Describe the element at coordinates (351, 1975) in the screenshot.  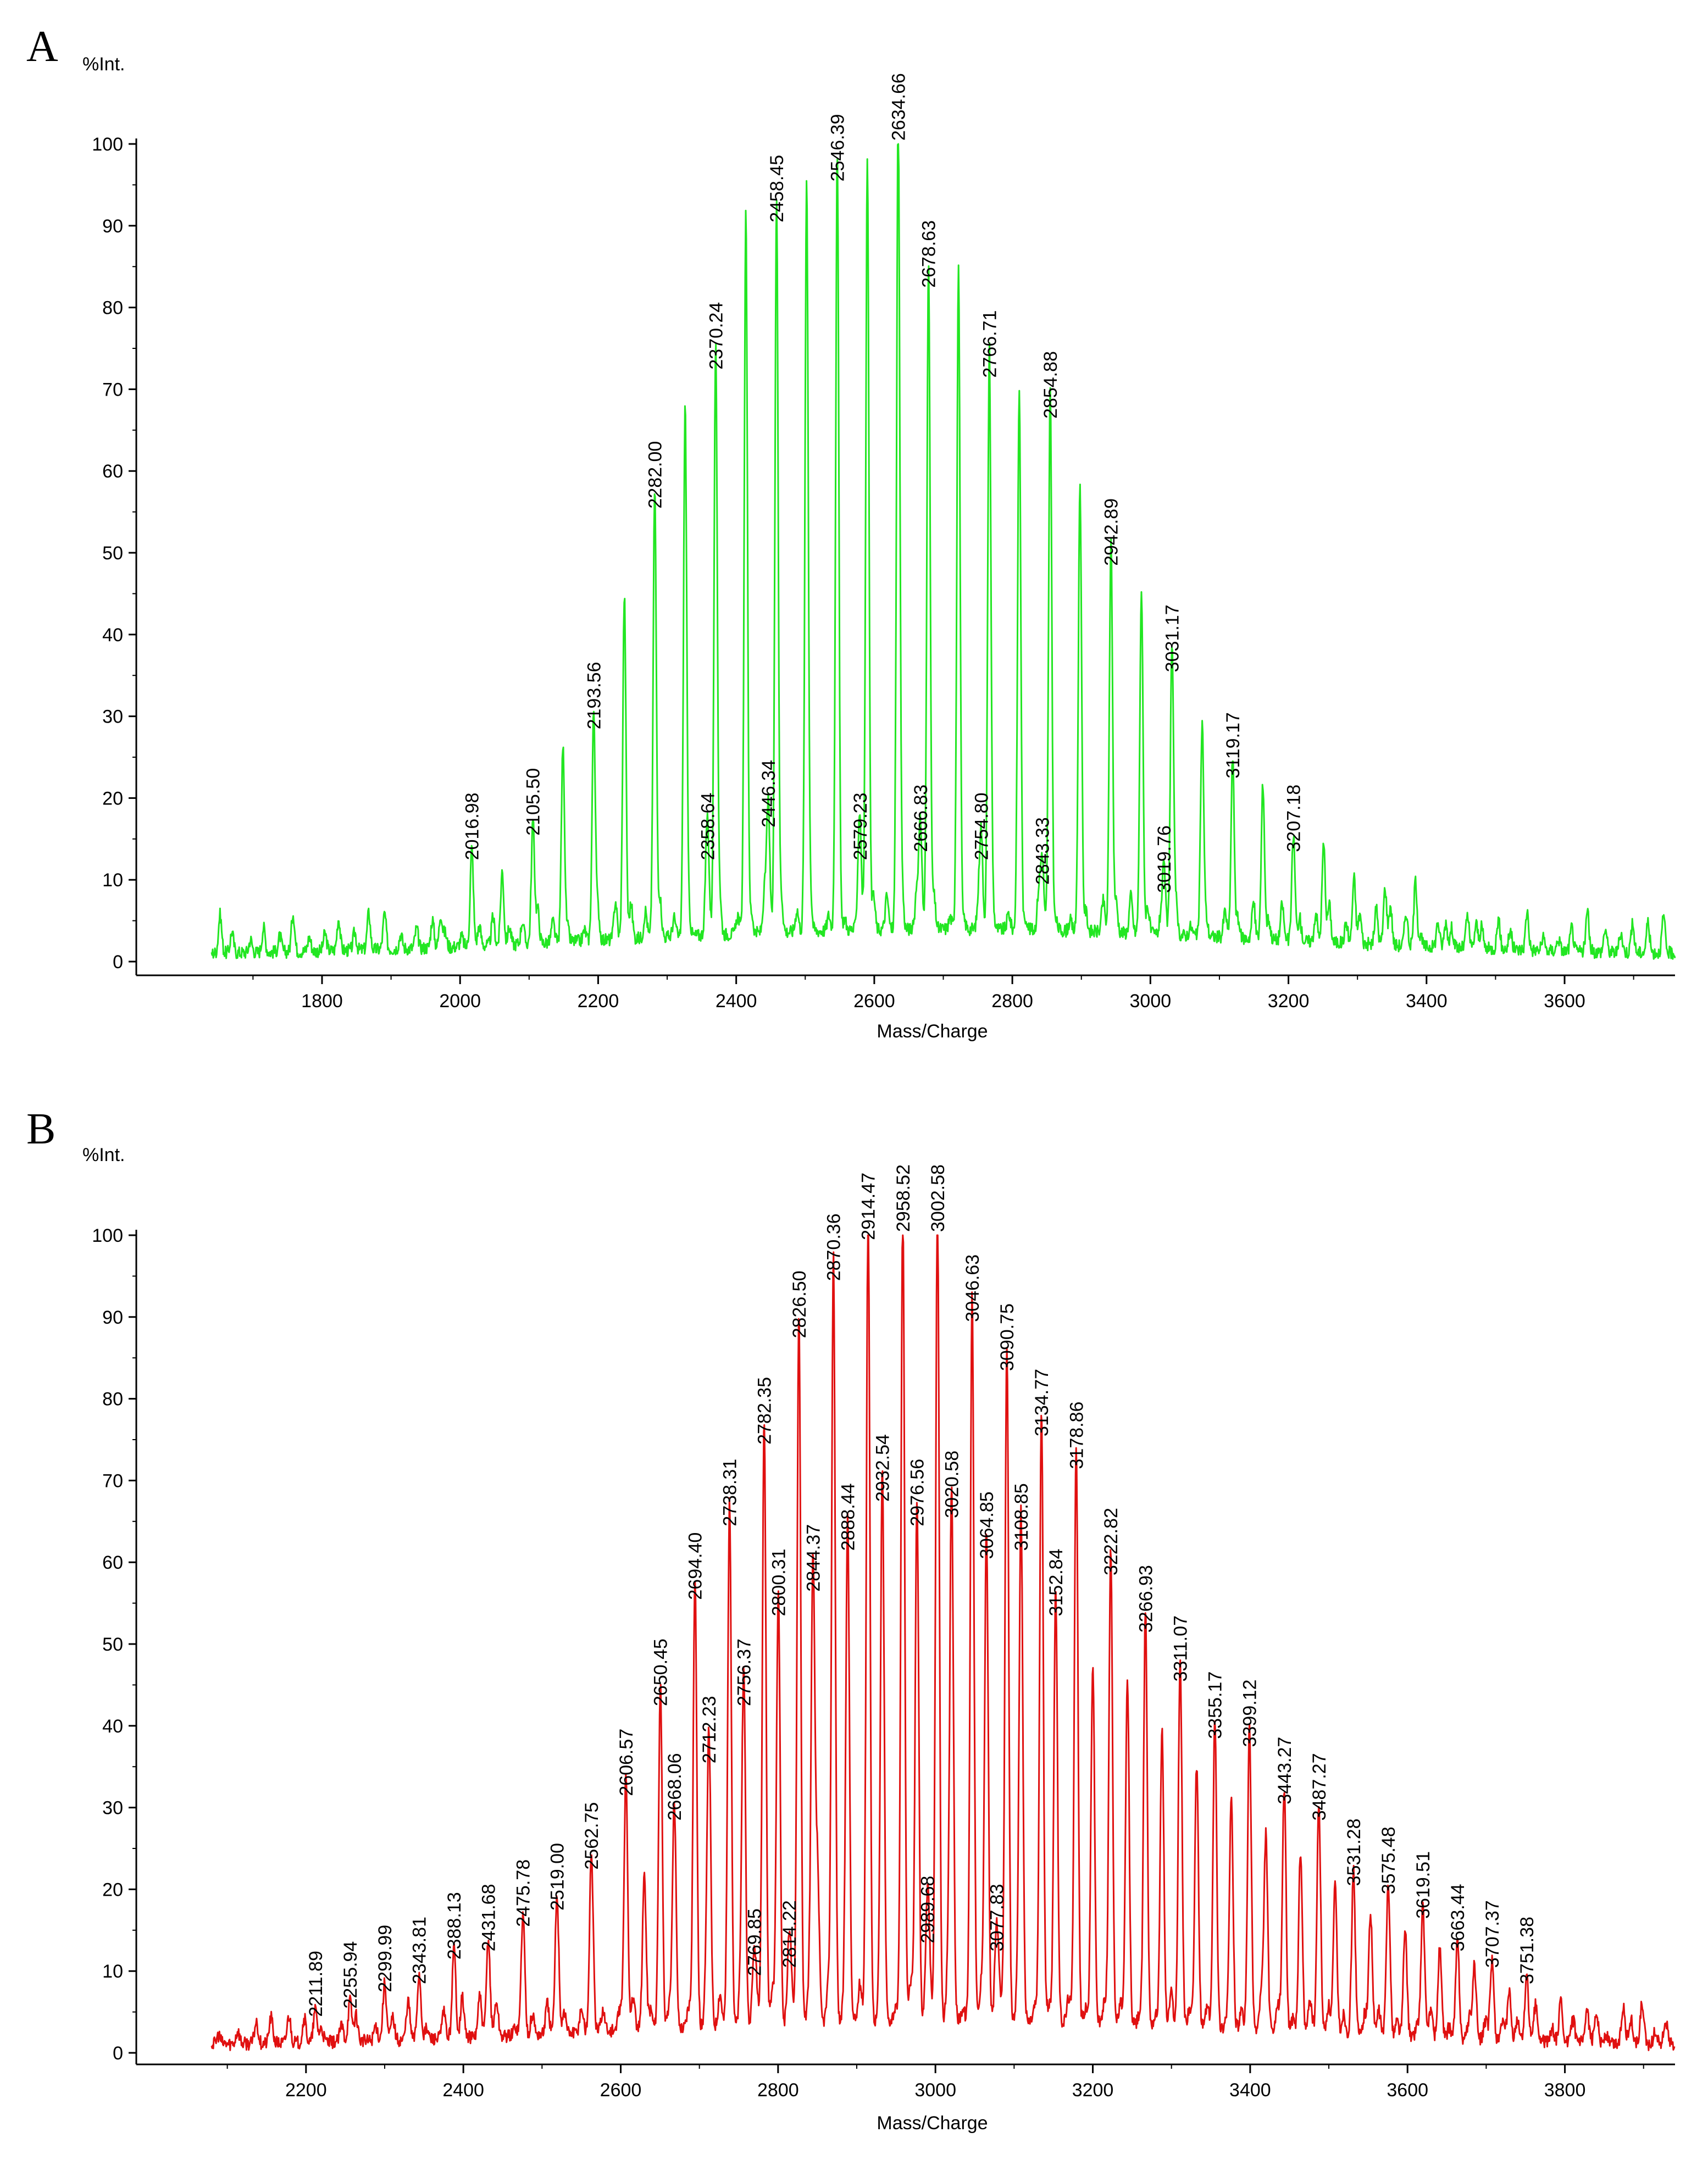
I see `peak-label-2255-94: 2255.94` at that location.